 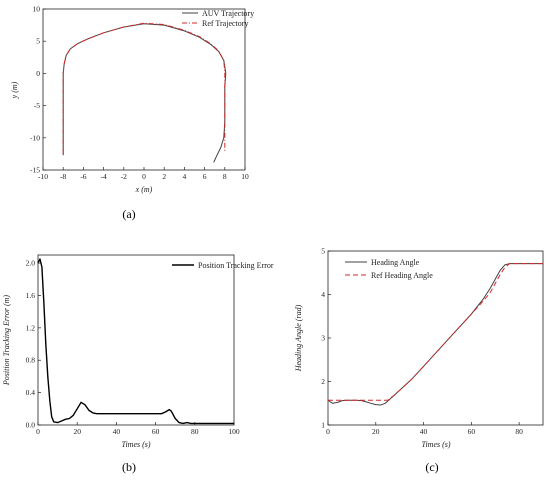 What do you see at coordinates (323, 381) in the screenshot?
I see `y-tick-label: 2` at bounding box center [323, 381].